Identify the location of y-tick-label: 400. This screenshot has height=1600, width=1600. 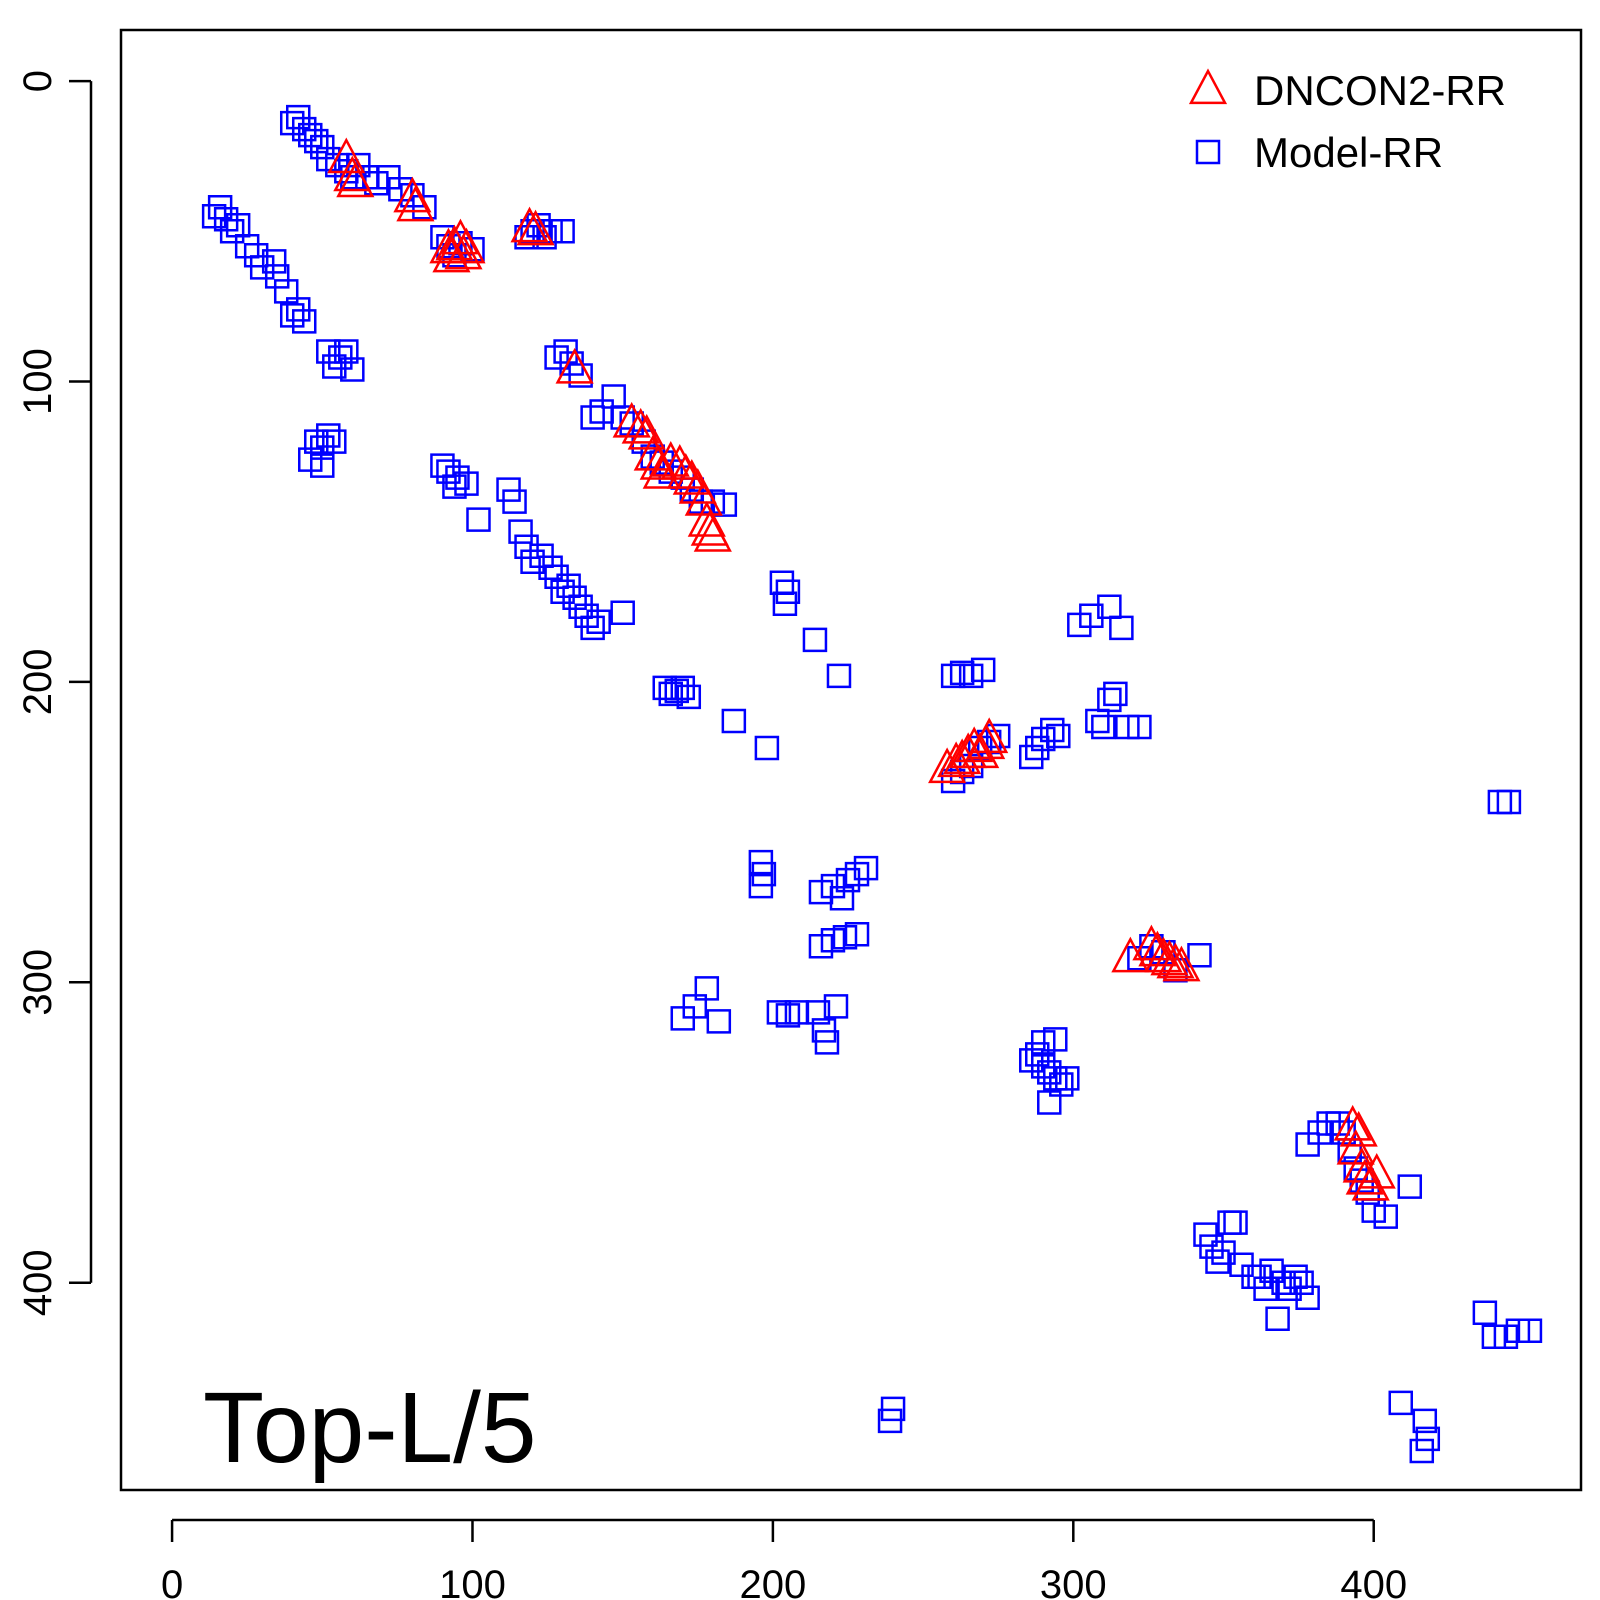
(38, 1282).